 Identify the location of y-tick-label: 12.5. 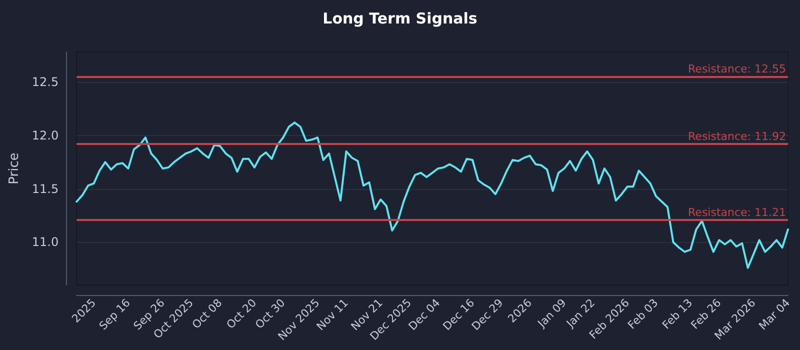
(45, 81).